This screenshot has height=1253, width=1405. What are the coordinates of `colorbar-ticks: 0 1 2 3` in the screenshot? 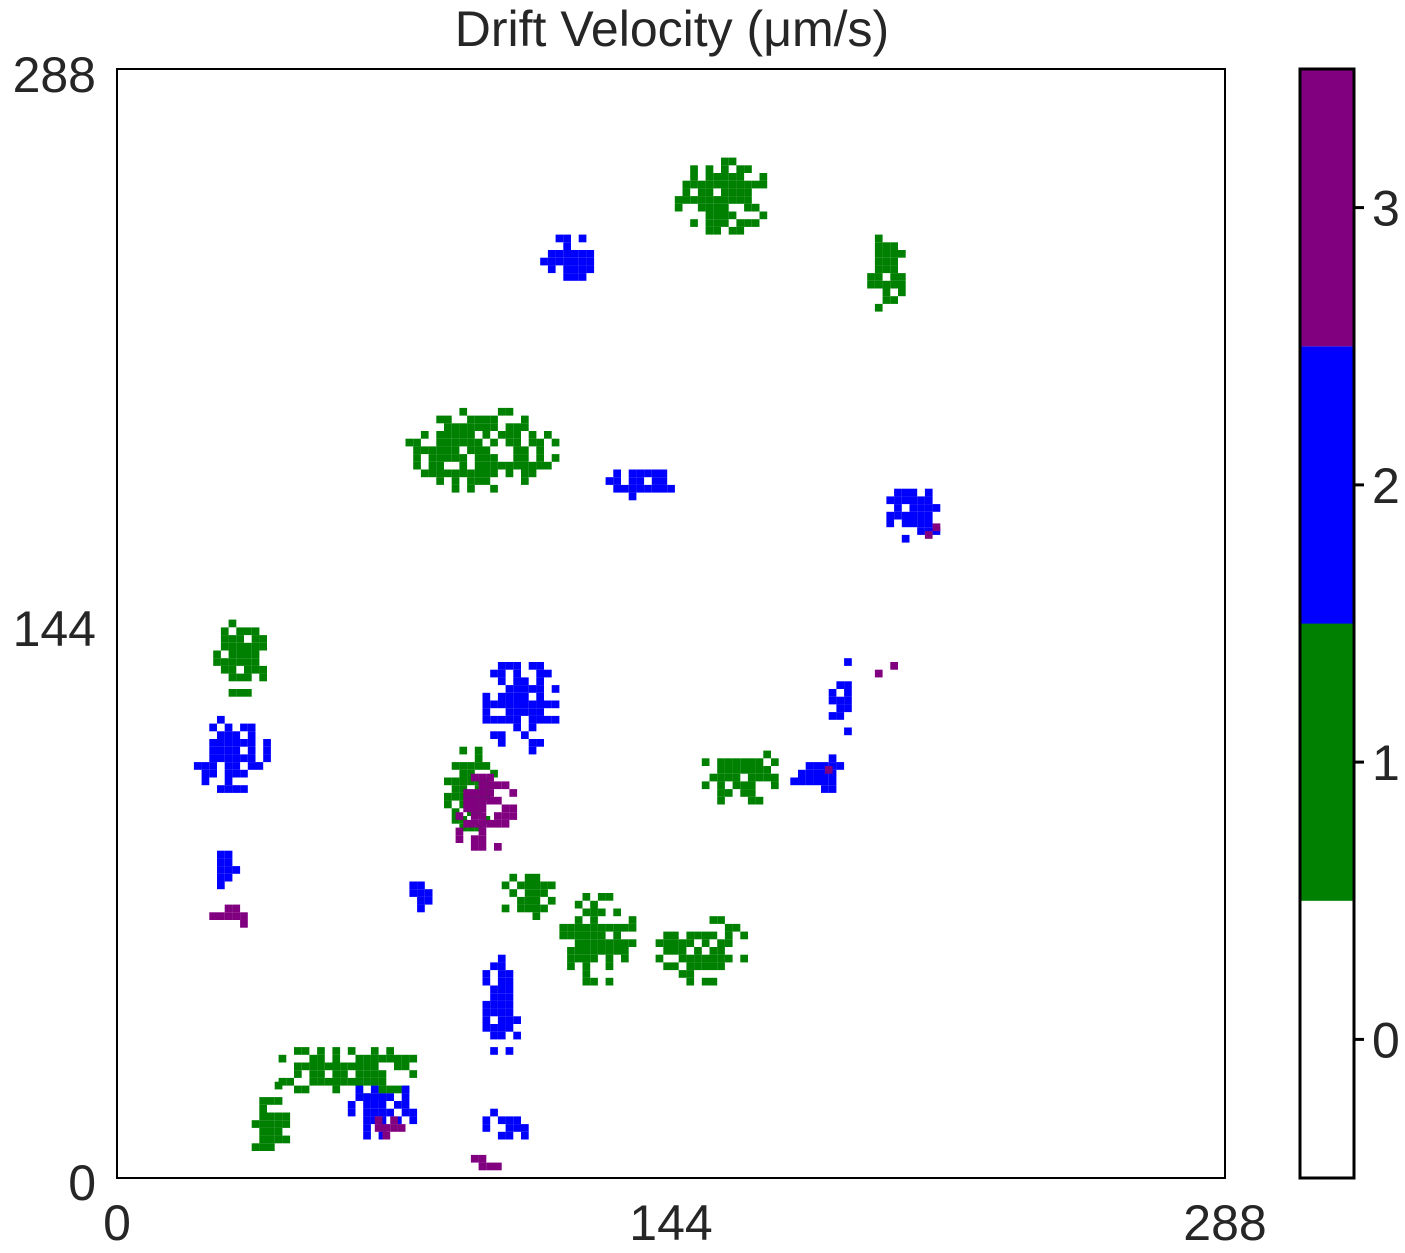 It's located at (1377, 624).